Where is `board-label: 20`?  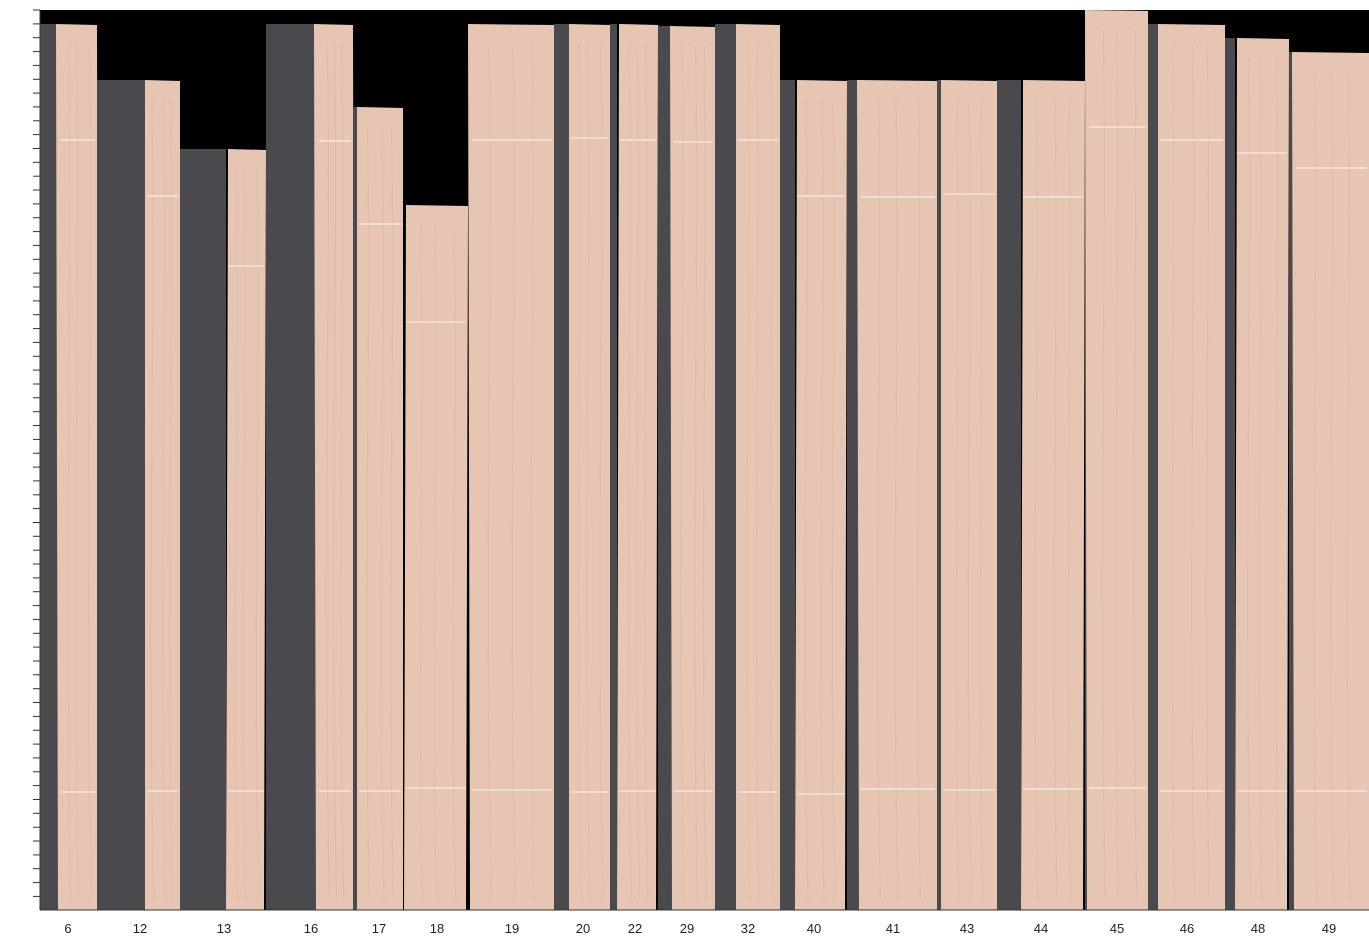 board-label: 20 is located at coordinates (583, 928).